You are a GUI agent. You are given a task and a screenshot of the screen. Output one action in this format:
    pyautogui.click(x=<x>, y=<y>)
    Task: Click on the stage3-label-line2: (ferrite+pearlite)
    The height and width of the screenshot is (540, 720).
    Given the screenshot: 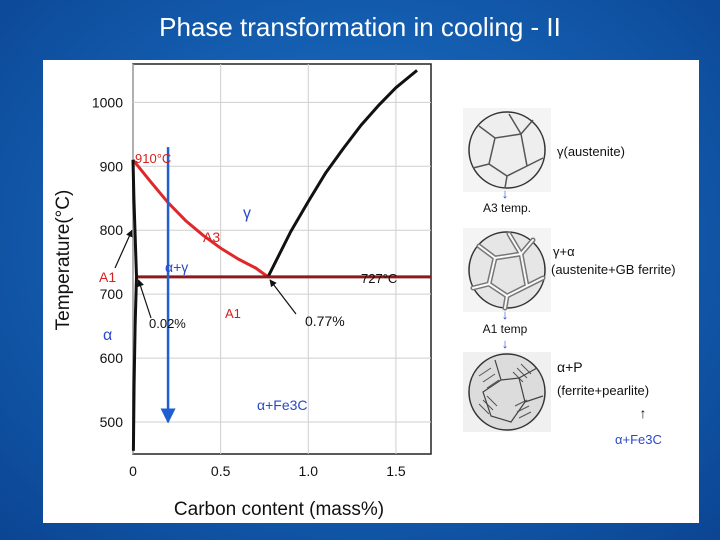 What is the action you would take?
    pyautogui.click(x=603, y=390)
    